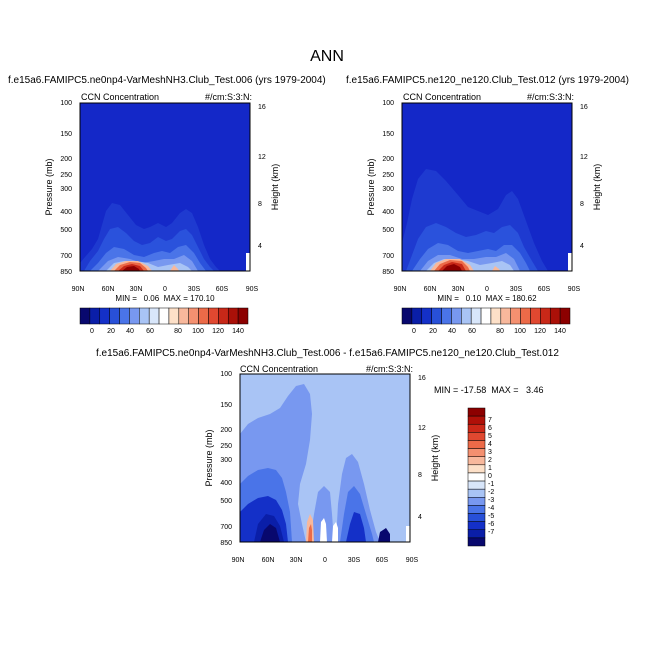  What do you see at coordinates (275, 187) in the screenshot?
I see `panel1-ylabel-right: Height (km)` at bounding box center [275, 187].